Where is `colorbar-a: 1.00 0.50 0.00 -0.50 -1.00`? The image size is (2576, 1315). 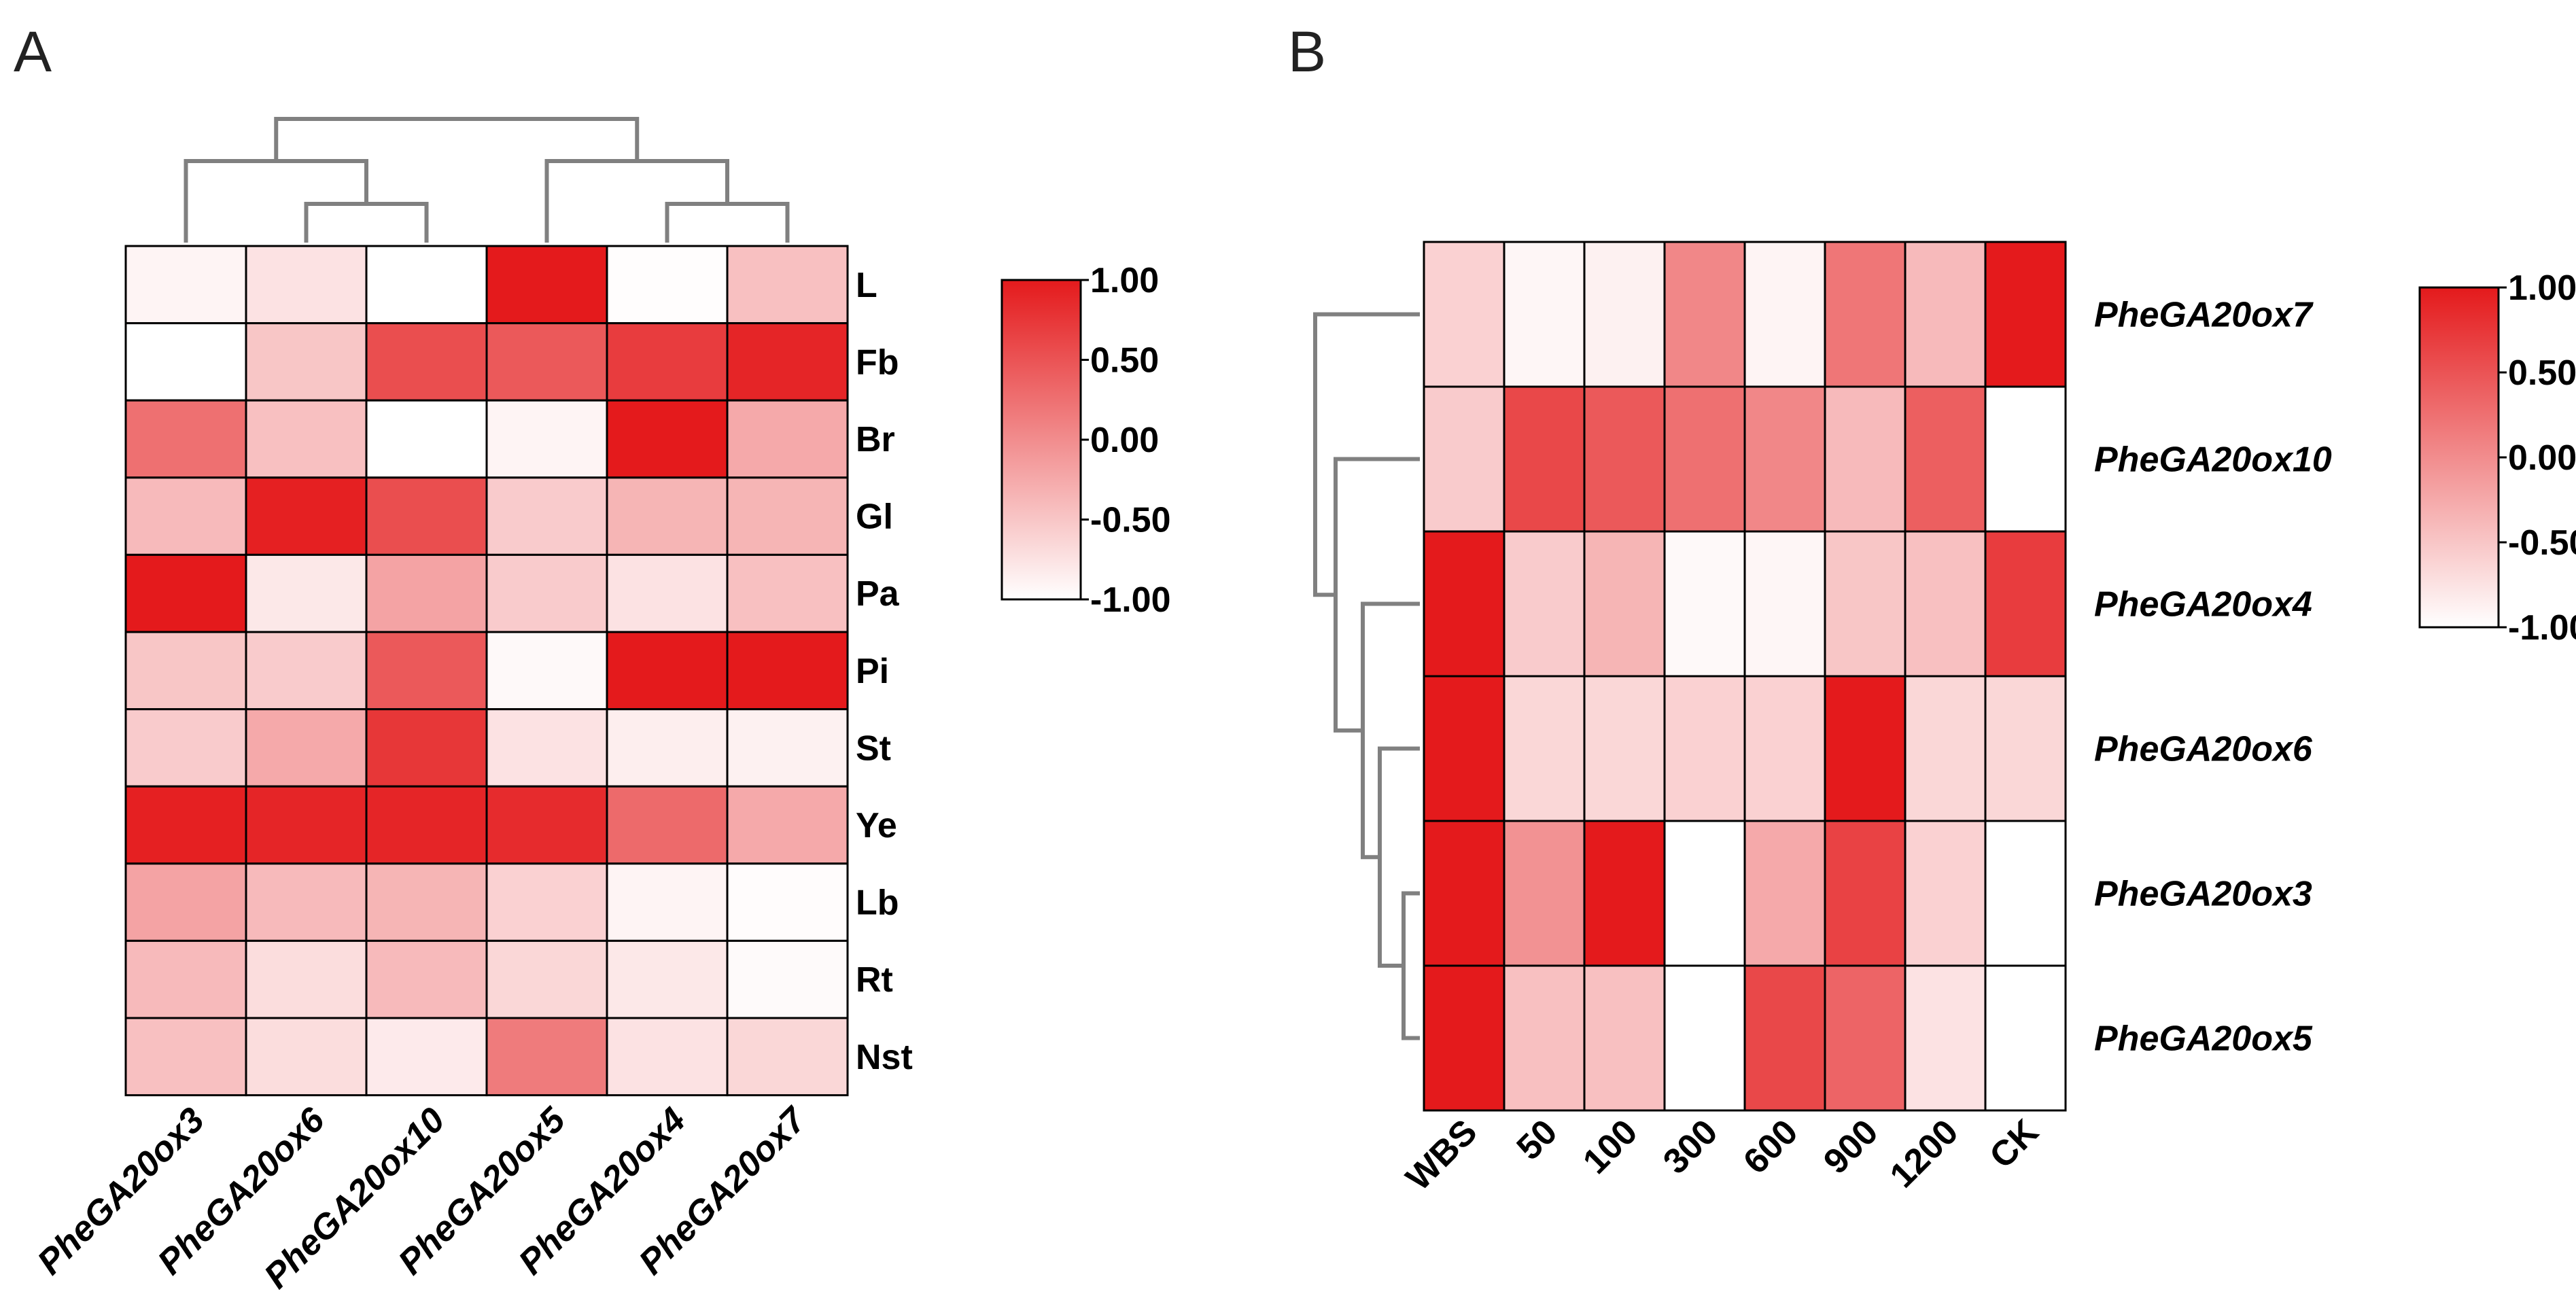 colorbar-a: 1.00 0.50 0.00 -0.50 -1.00 is located at coordinates (1085, 441).